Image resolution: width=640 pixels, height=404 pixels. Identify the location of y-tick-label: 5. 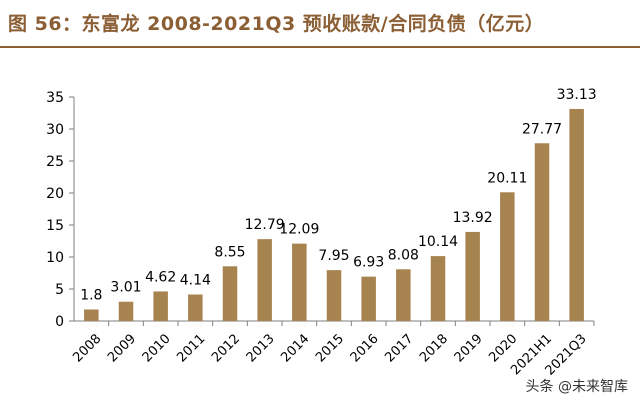
(59, 290).